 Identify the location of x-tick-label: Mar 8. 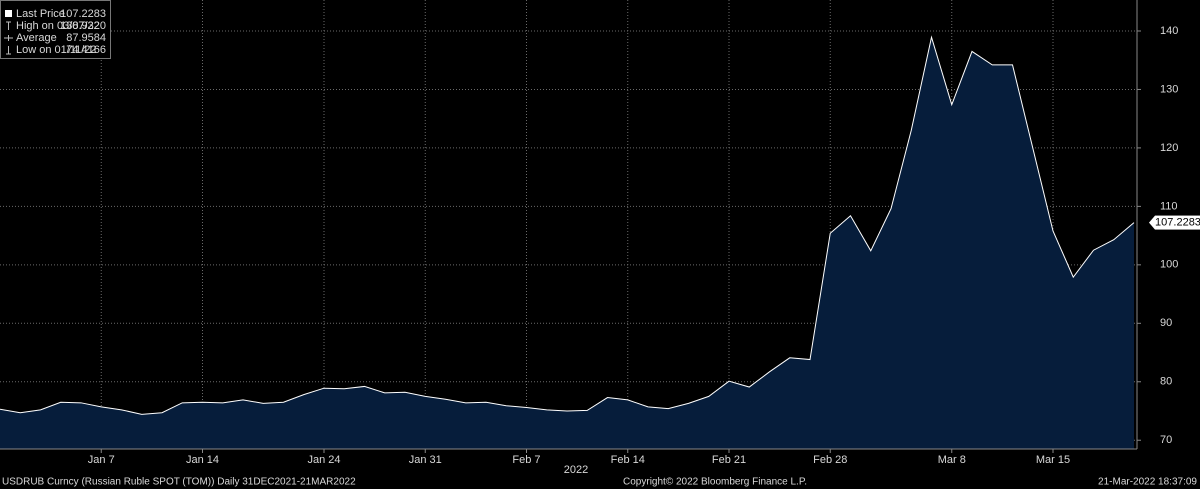
(952, 460).